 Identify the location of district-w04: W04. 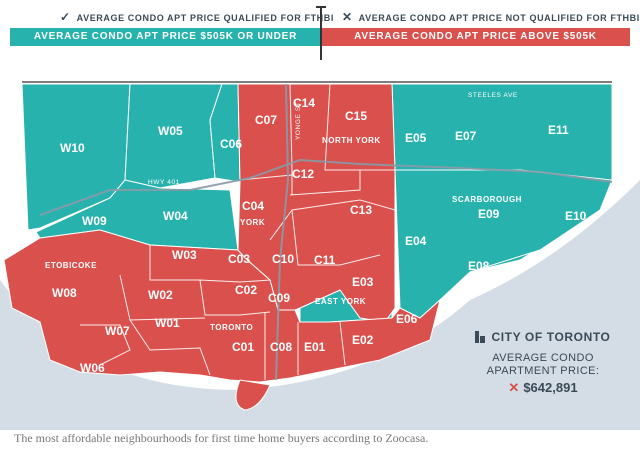
(175, 216).